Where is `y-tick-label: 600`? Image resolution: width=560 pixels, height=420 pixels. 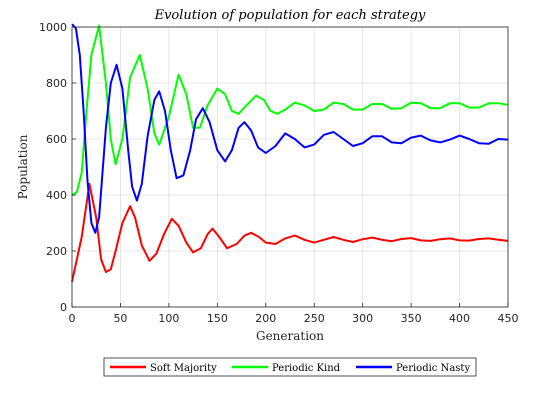 y-tick-label: 600 is located at coordinates (56, 139).